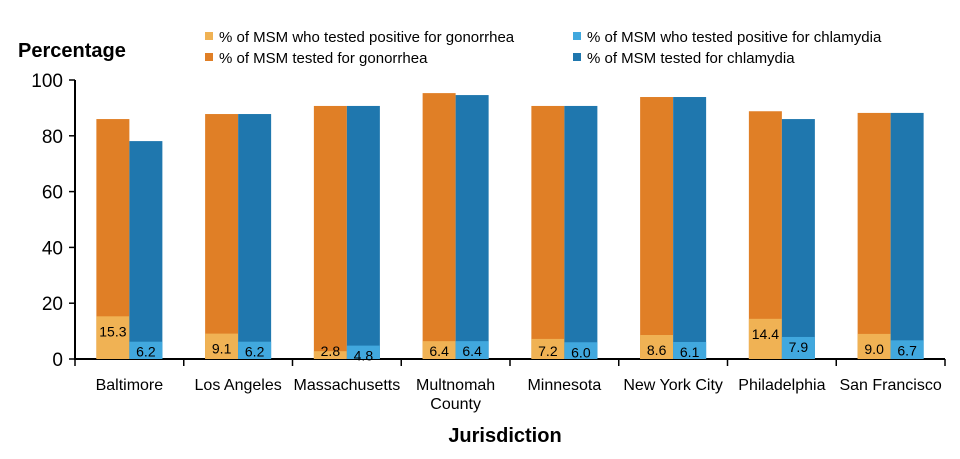 This screenshot has width=960, height=459. I want to click on data-label-gonorrhea: 7.2, so click(548, 351).